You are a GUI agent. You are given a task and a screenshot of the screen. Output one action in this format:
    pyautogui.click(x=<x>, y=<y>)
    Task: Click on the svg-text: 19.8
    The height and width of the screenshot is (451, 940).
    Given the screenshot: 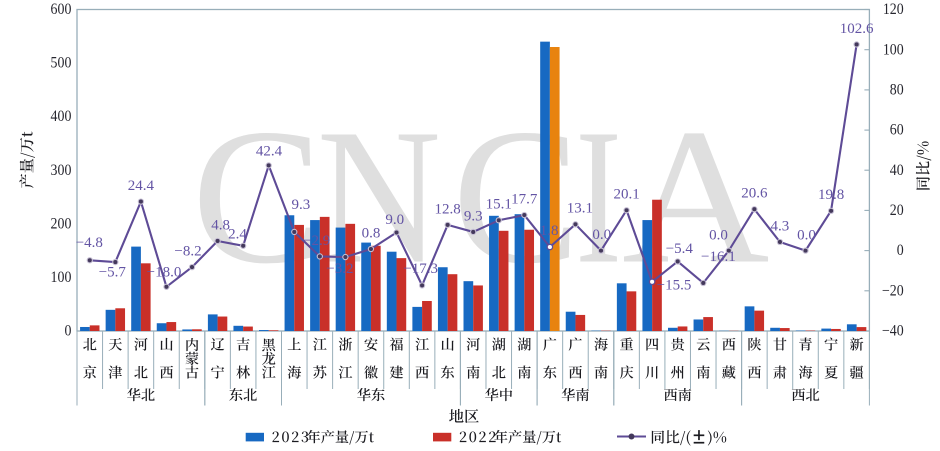 What is the action you would take?
    pyautogui.click(x=831, y=195)
    